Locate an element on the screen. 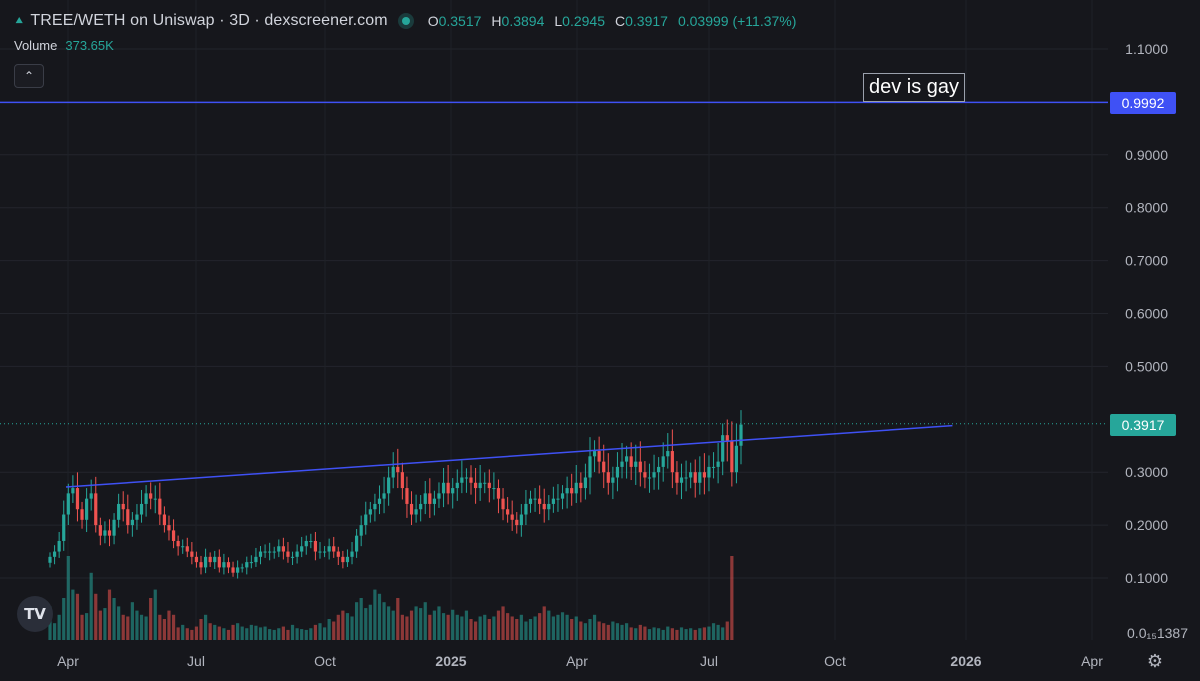 Image resolution: width=1200 pixels, height=681 pixels. y-tick-label: 1.1000 is located at coordinates (1146, 49).